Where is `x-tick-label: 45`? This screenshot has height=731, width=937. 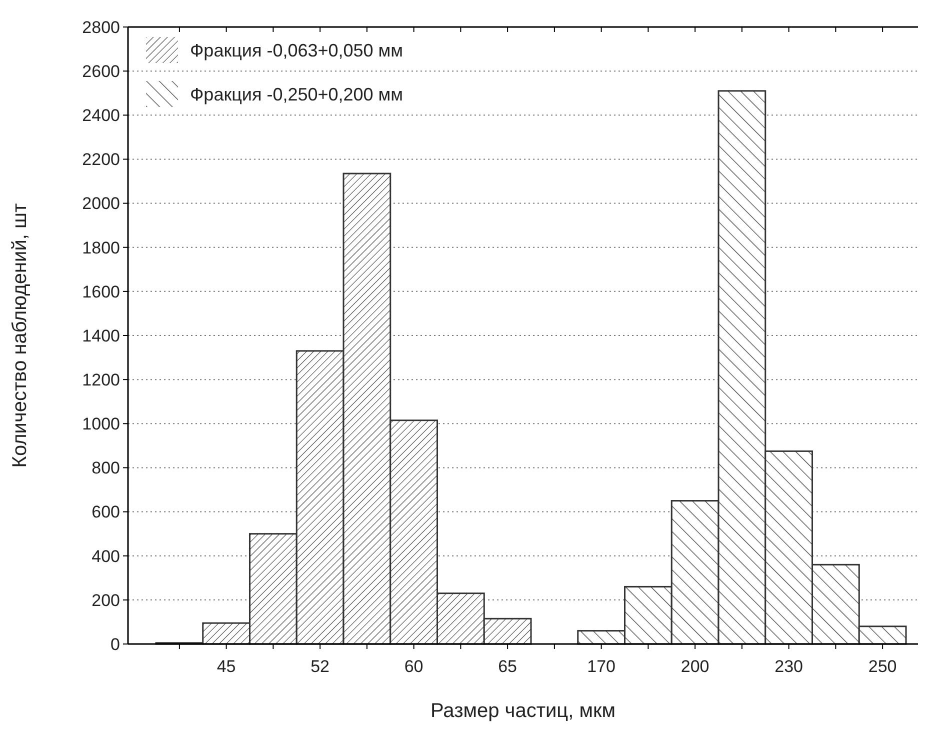
x-tick-label: 45 is located at coordinates (226, 666).